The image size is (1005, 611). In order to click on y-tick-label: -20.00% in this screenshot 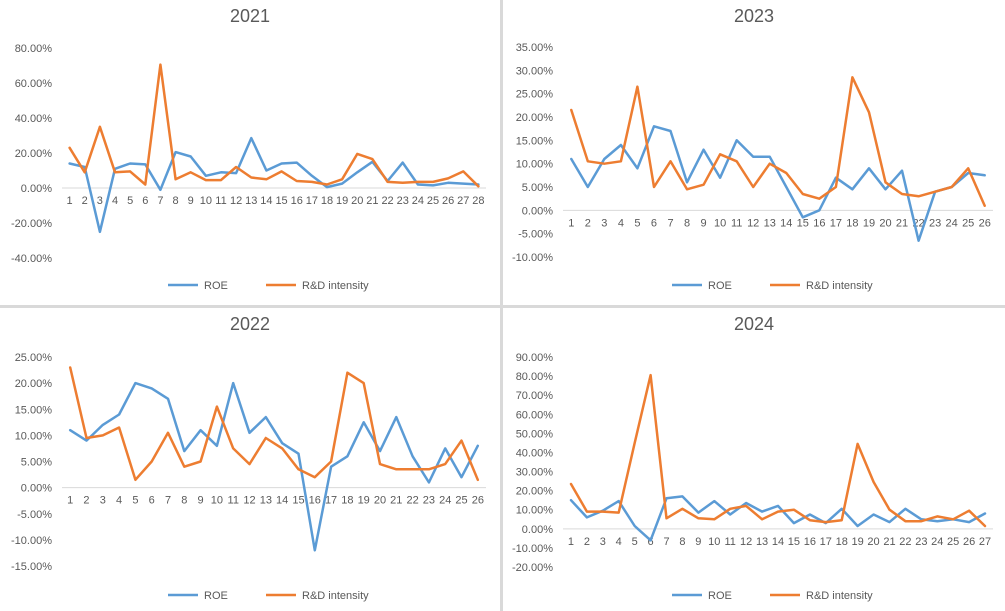, I will do `click(532, 568)`.